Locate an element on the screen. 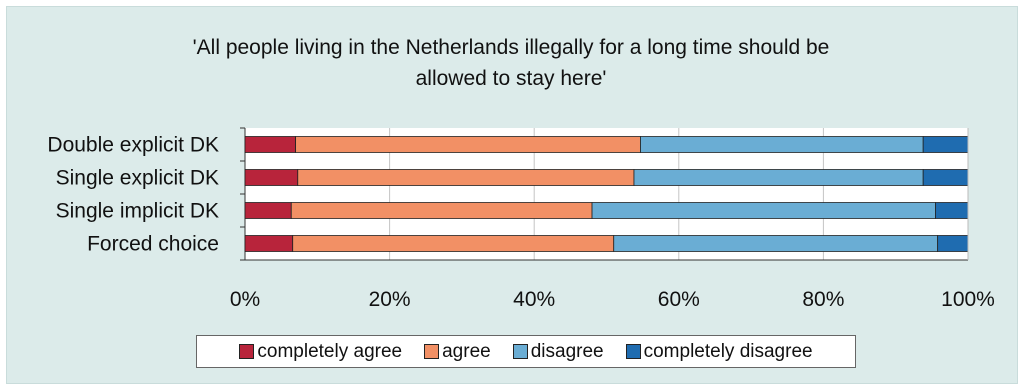 This screenshot has width=1022, height=389. legend-label: completely disagree is located at coordinates (728, 351).